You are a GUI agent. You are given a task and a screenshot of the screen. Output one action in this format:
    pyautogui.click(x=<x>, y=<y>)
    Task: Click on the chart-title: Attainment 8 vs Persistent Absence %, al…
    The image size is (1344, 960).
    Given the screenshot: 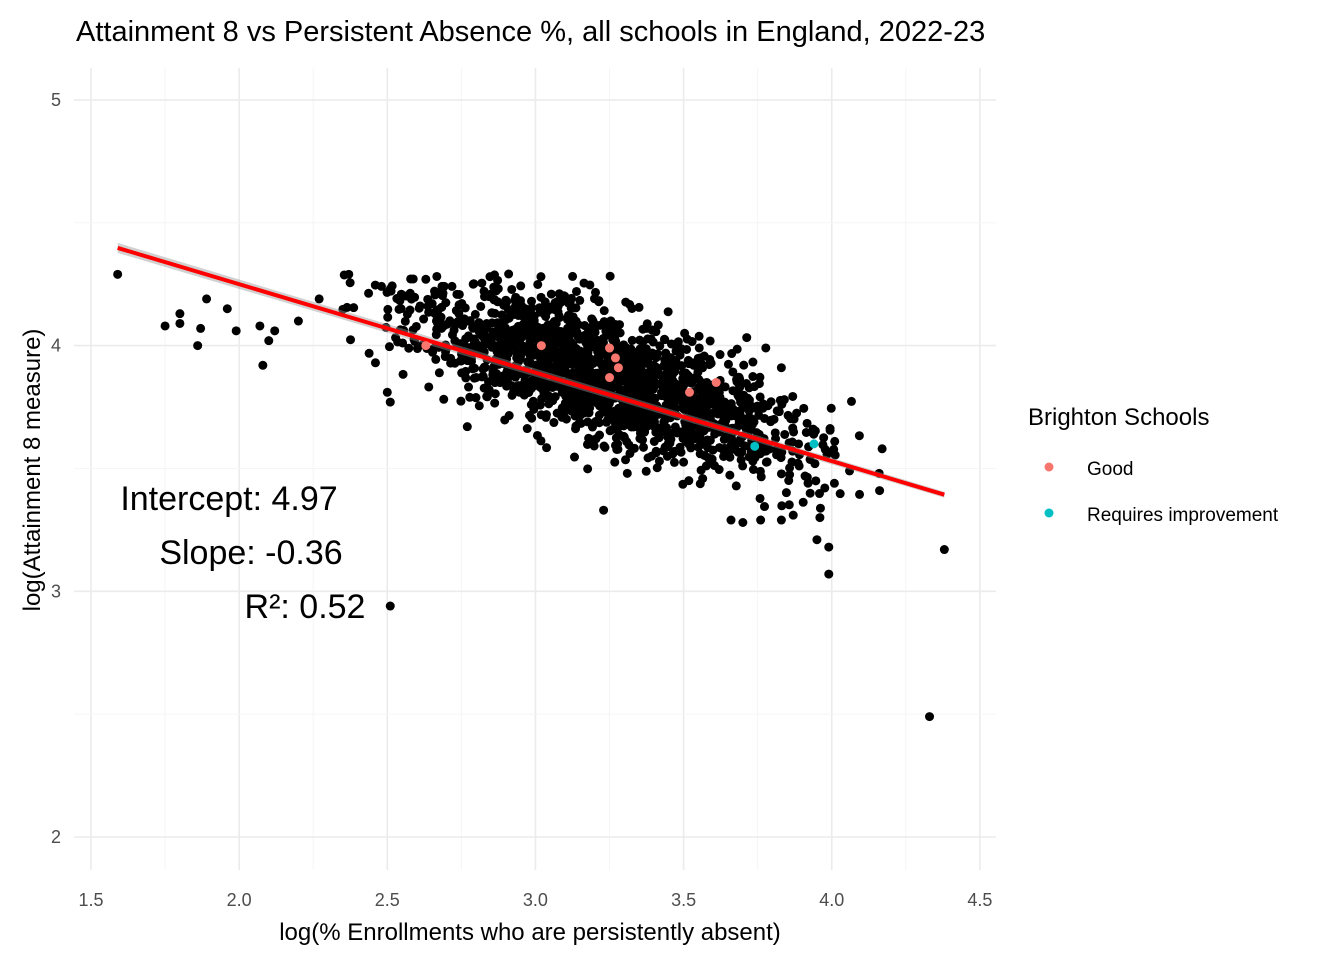 What is the action you would take?
    pyautogui.click(x=530, y=32)
    